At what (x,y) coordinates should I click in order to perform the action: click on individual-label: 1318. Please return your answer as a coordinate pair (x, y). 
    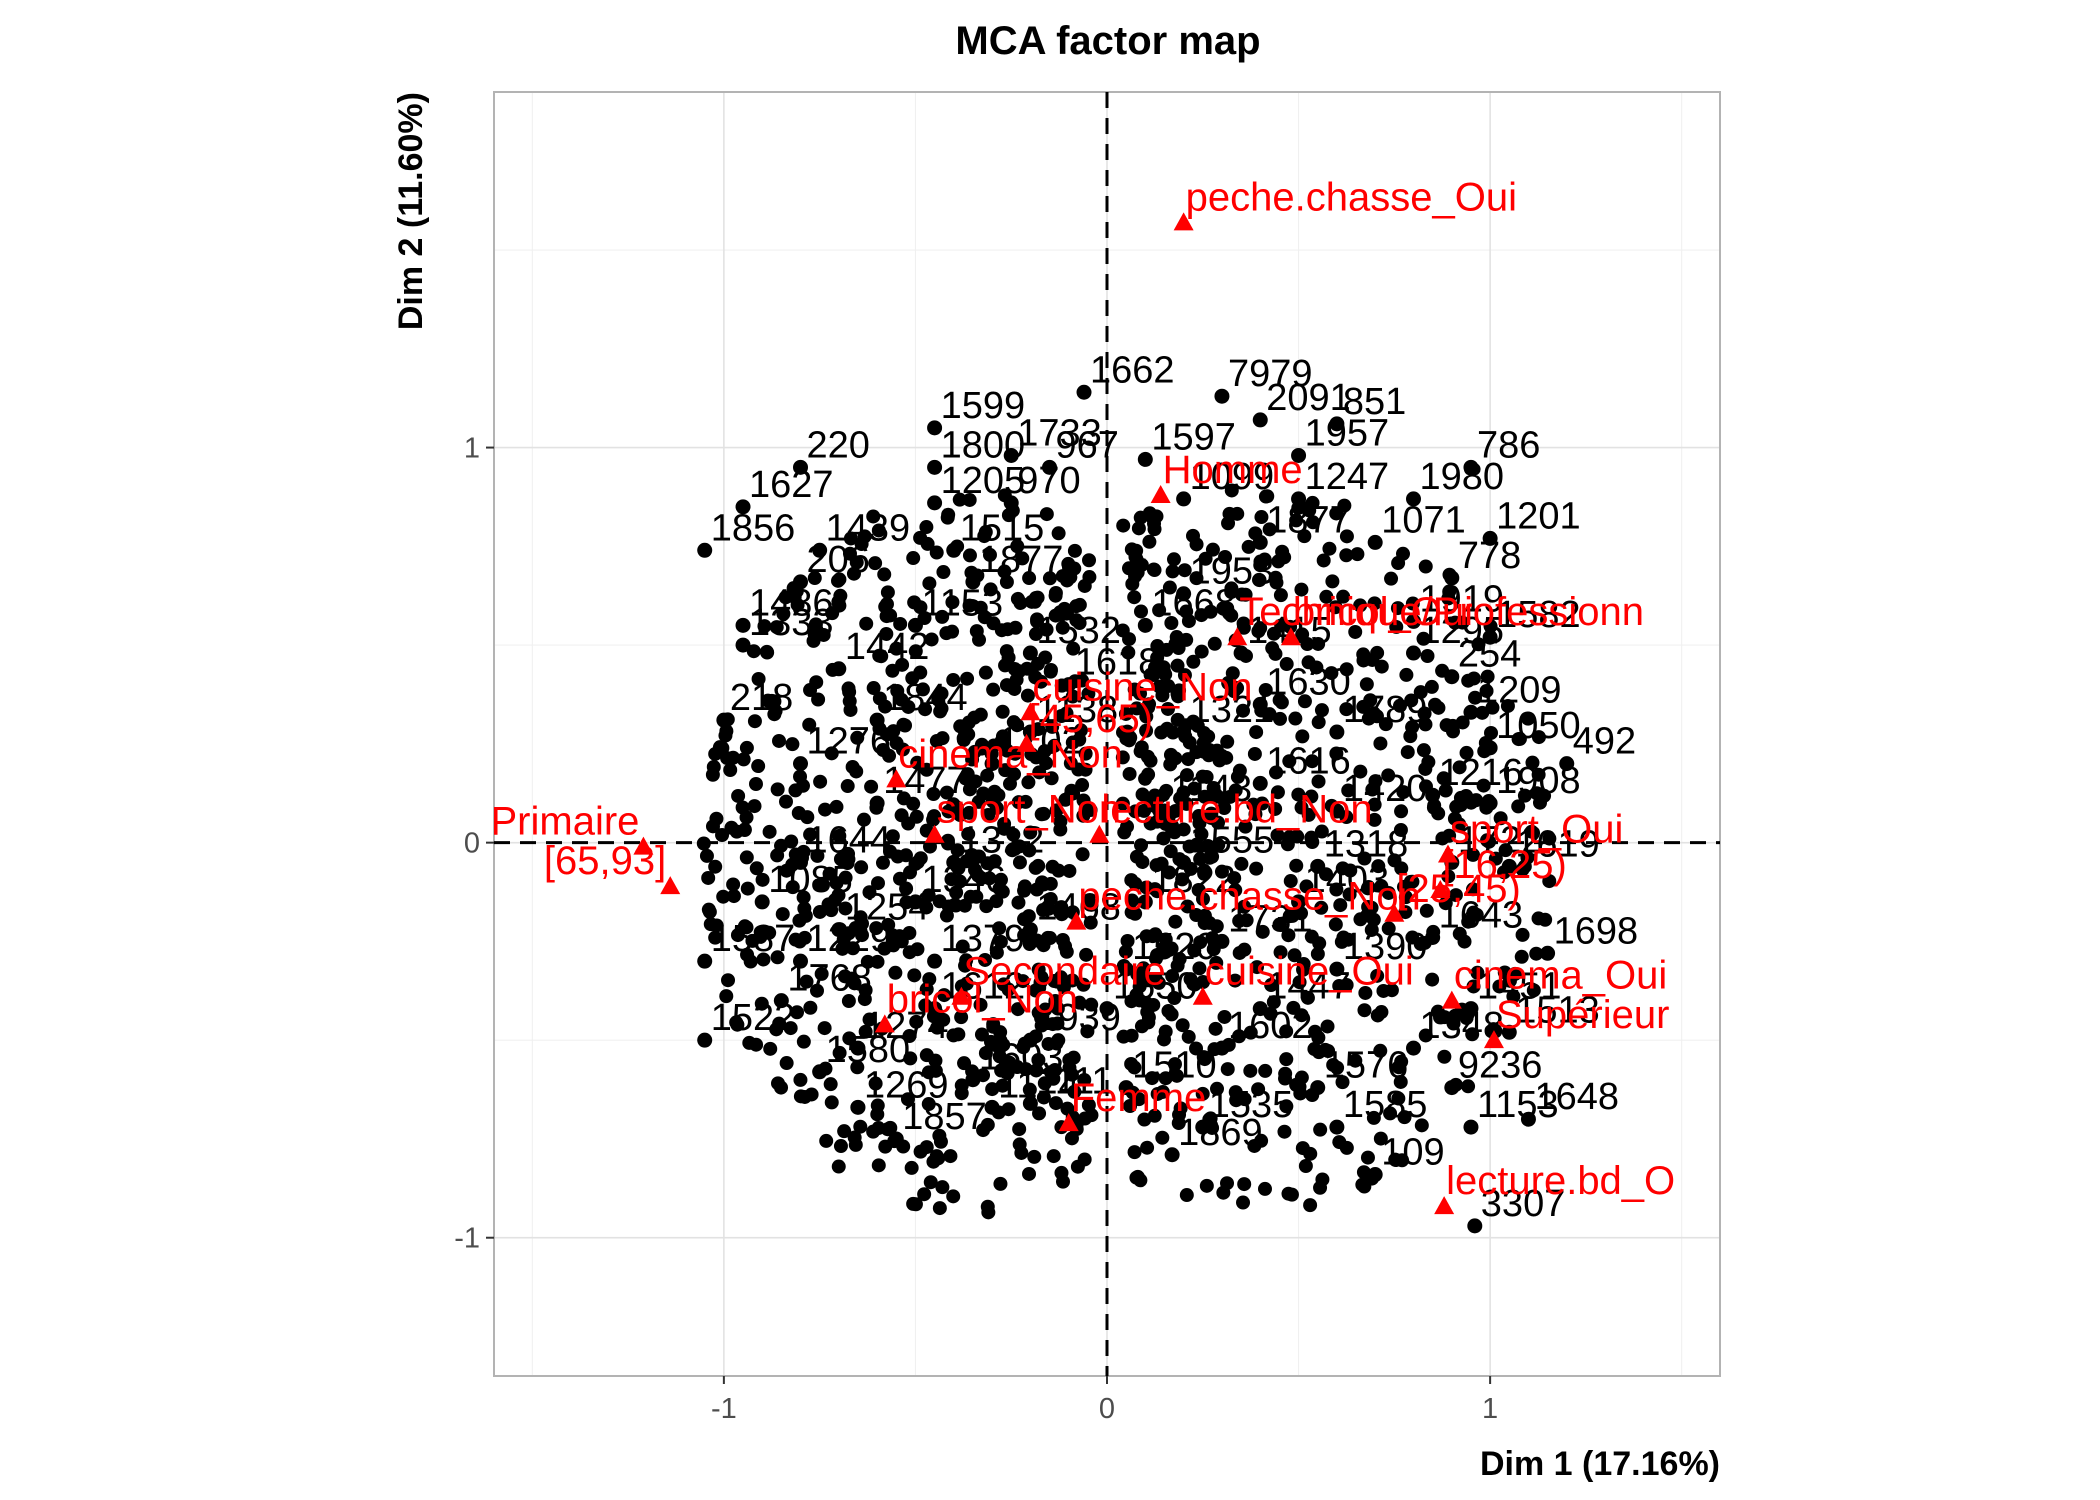
    Looking at the image, I should click on (1366, 844).